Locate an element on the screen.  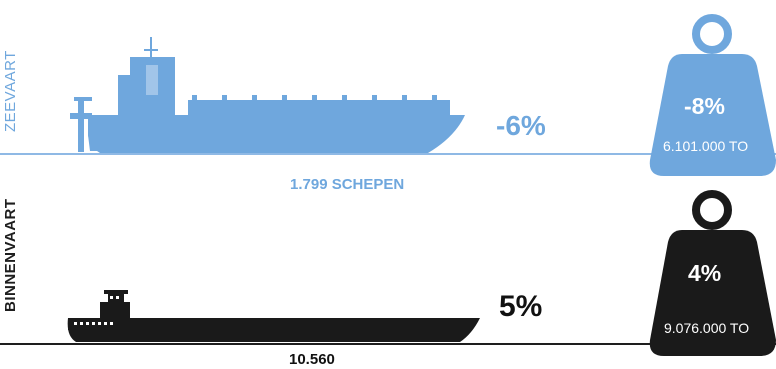
inland-tonnage-change: 4% is located at coordinates (705, 273).